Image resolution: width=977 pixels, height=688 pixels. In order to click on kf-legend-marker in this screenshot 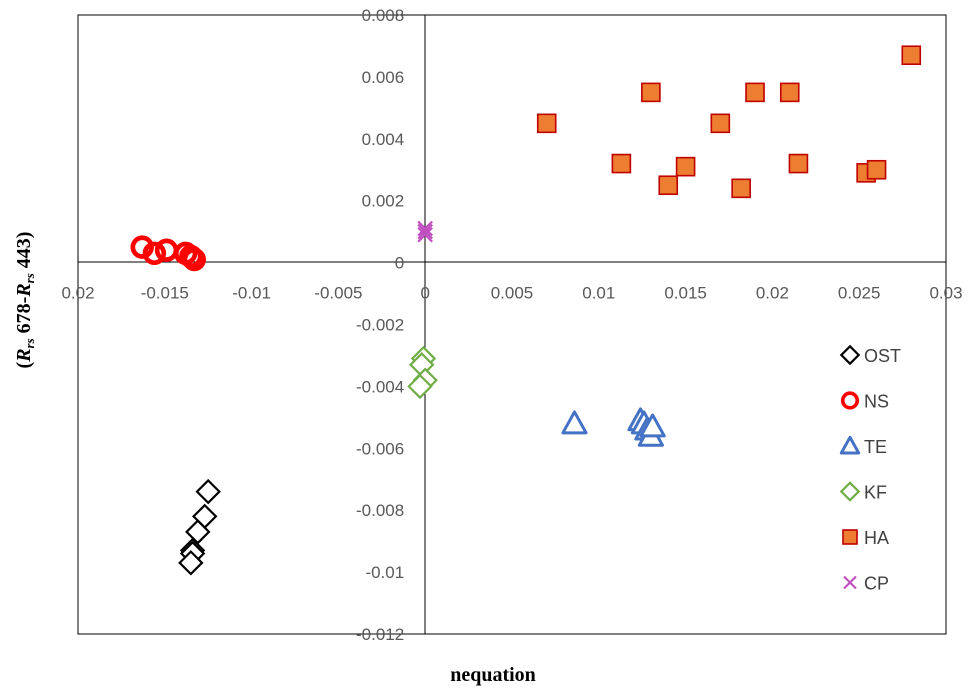, I will do `click(850, 491)`.